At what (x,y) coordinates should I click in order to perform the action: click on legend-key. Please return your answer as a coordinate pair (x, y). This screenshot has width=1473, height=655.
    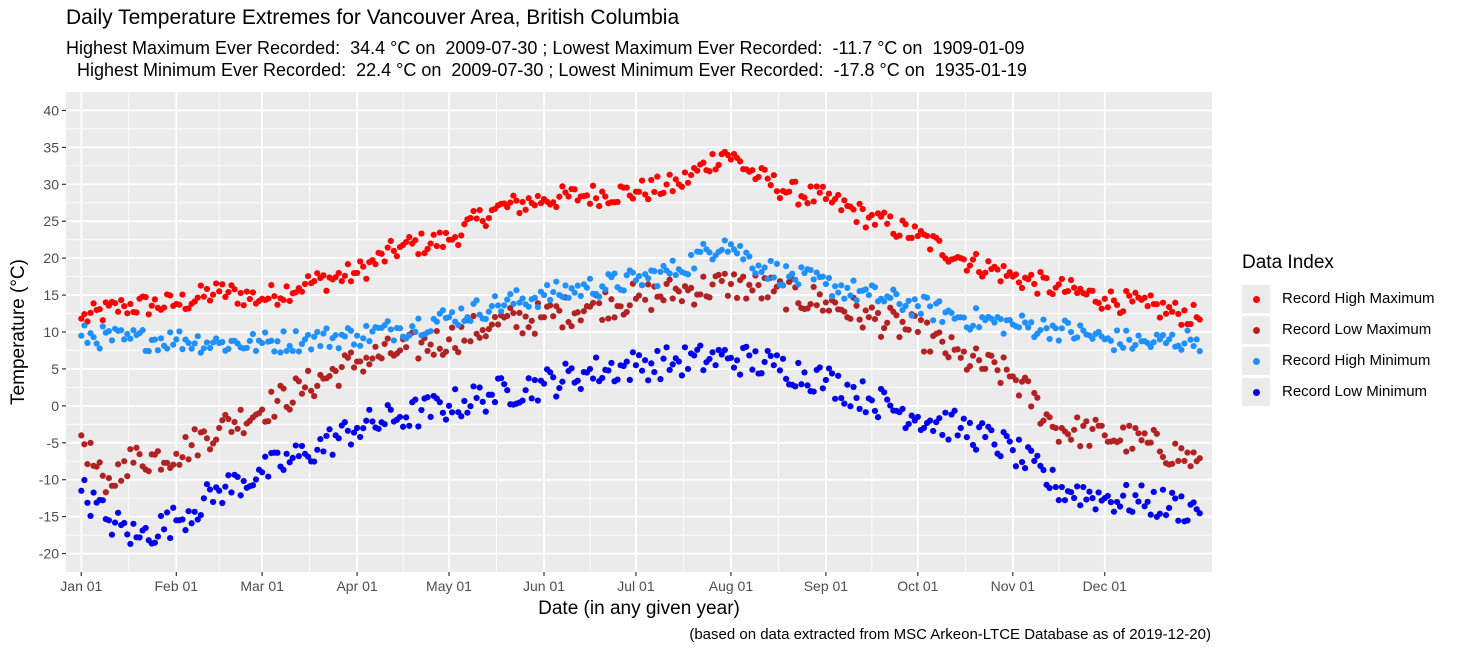
    Looking at the image, I should click on (1256, 329).